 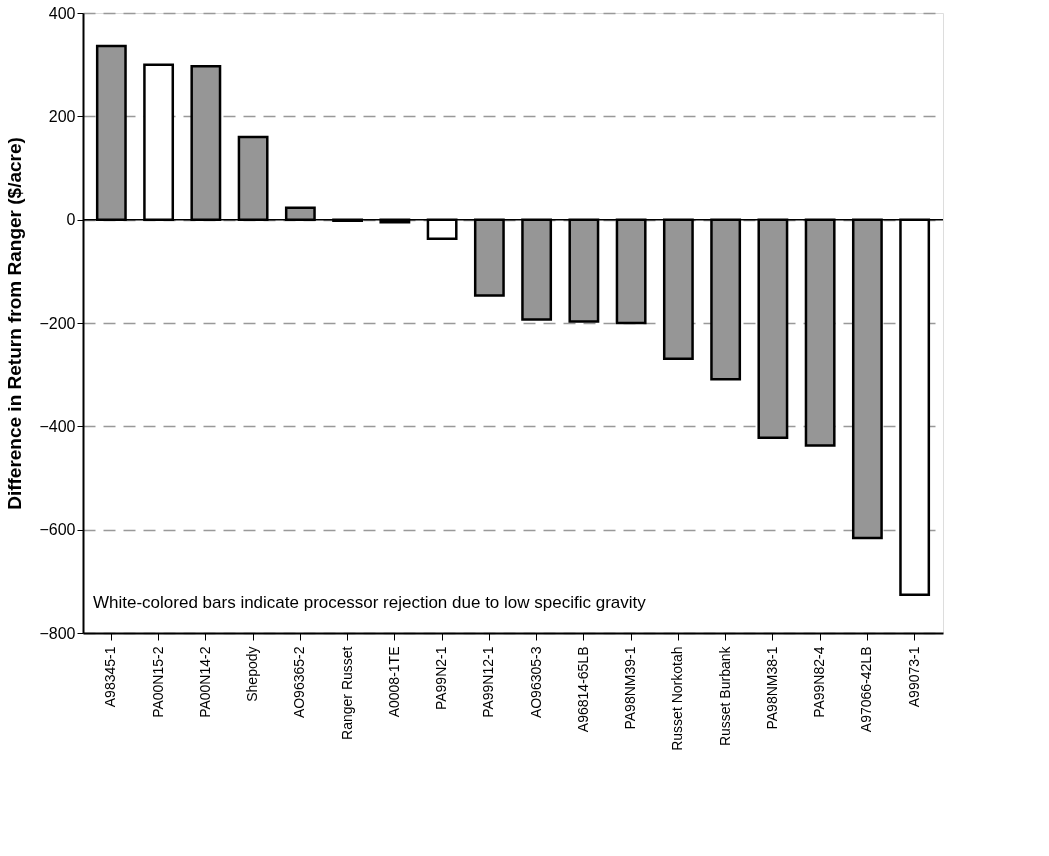 I want to click on x-tick-label: A97066-42LB, so click(x=866, y=689).